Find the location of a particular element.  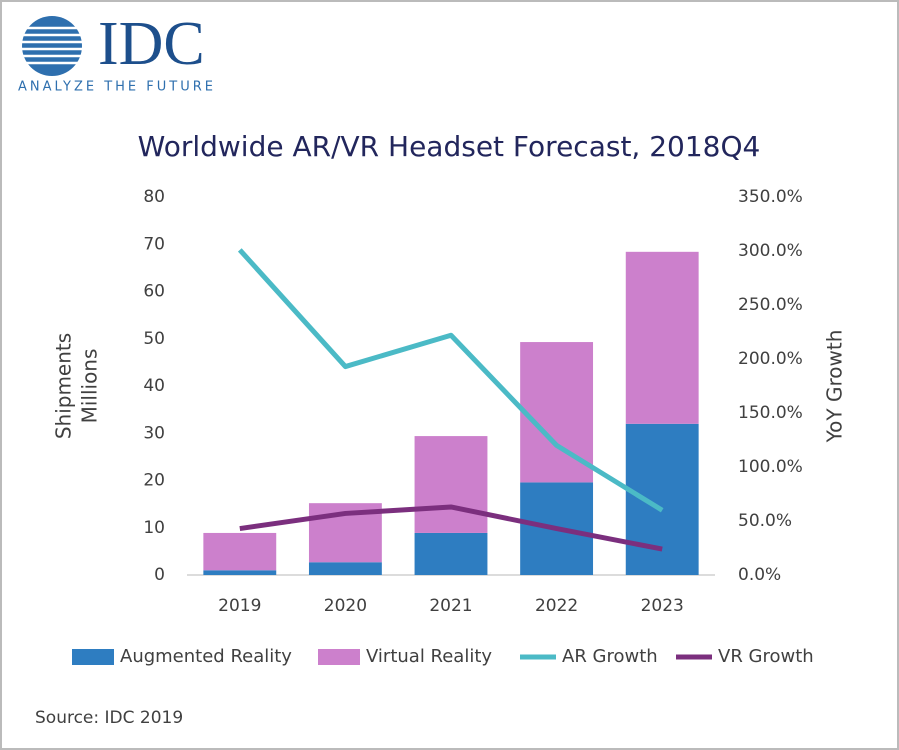

legend-label: Augmented Reality is located at coordinates (206, 656).